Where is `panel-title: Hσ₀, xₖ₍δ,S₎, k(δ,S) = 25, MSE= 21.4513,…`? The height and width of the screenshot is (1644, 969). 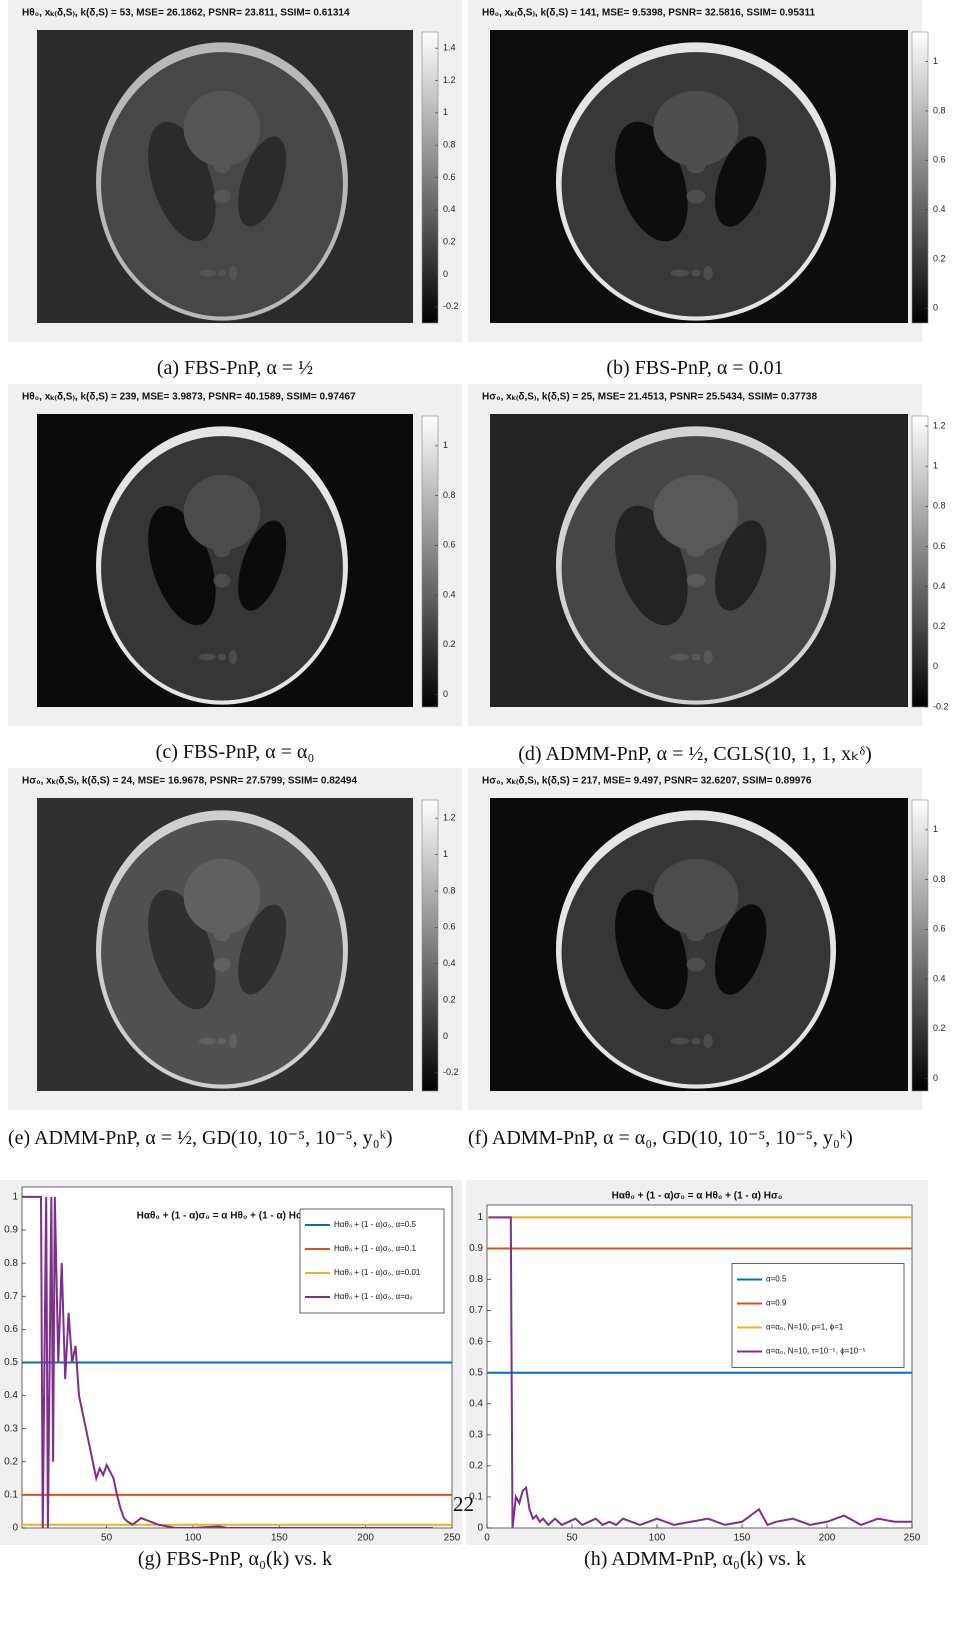
panel-title: Hσ₀, xₖ₍δ,S₎, k(δ,S) = 25, MSE= 21.4513,… is located at coordinates (649, 397).